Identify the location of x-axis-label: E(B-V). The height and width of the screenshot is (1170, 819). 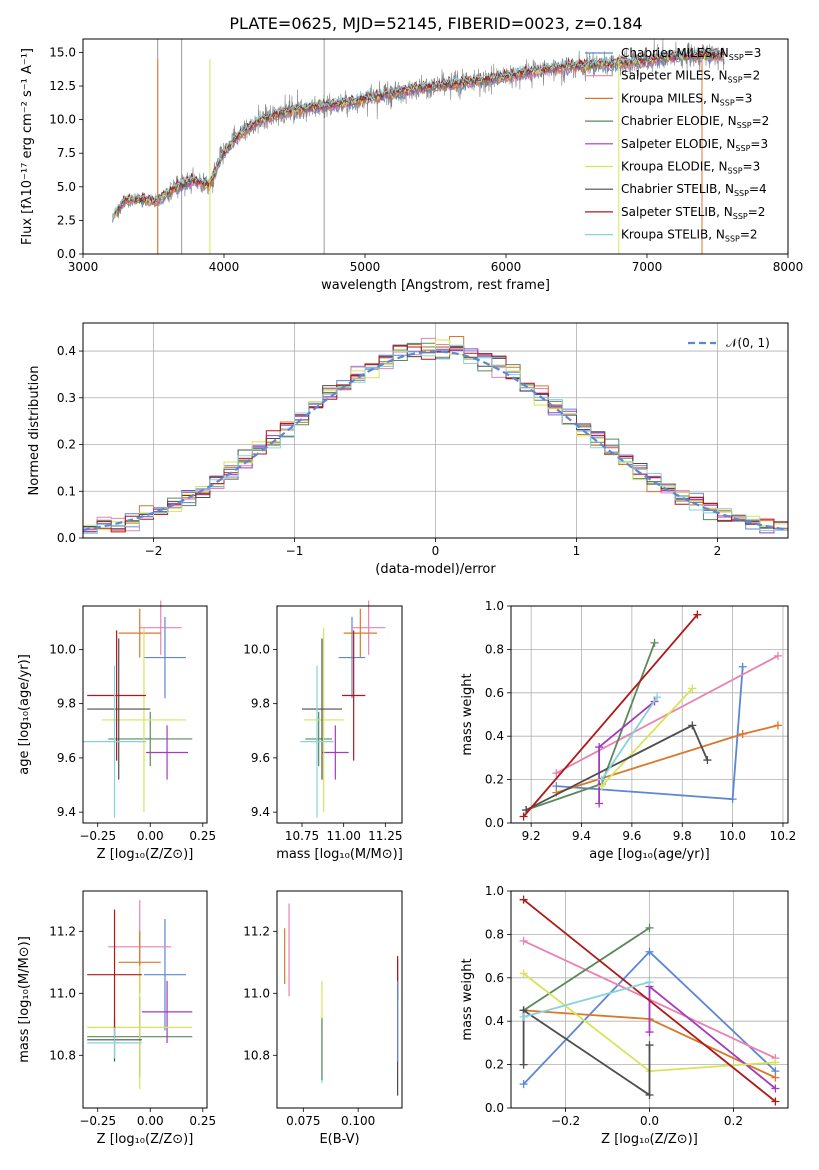
(339, 1139).